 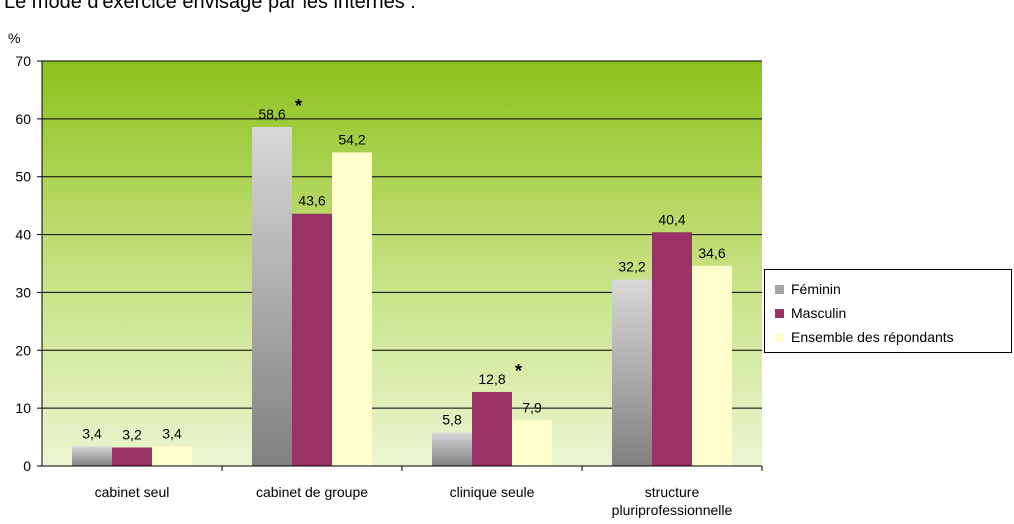 What do you see at coordinates (23, 61) in the screenshot?
I see `y-tick-label: 70` at bounding box center [23, 61].